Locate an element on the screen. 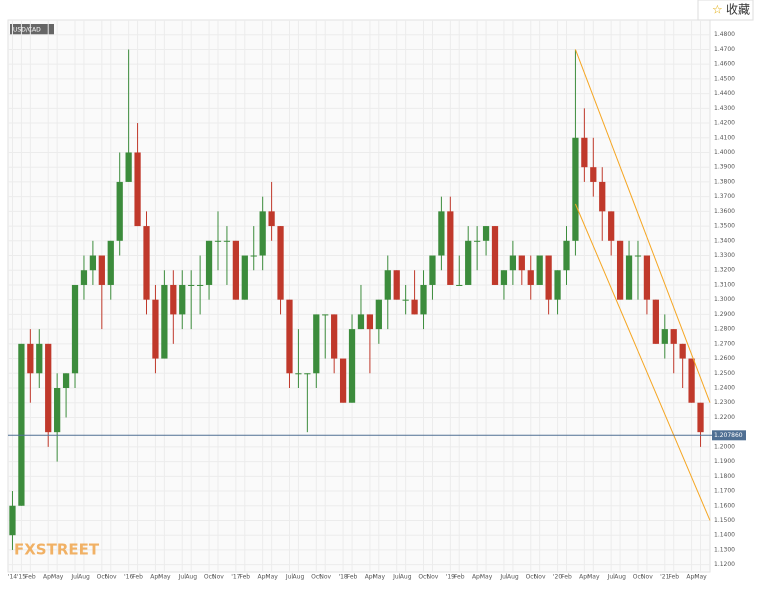  y-tick-label: 1.3600 is located at coordinates (724, 211).